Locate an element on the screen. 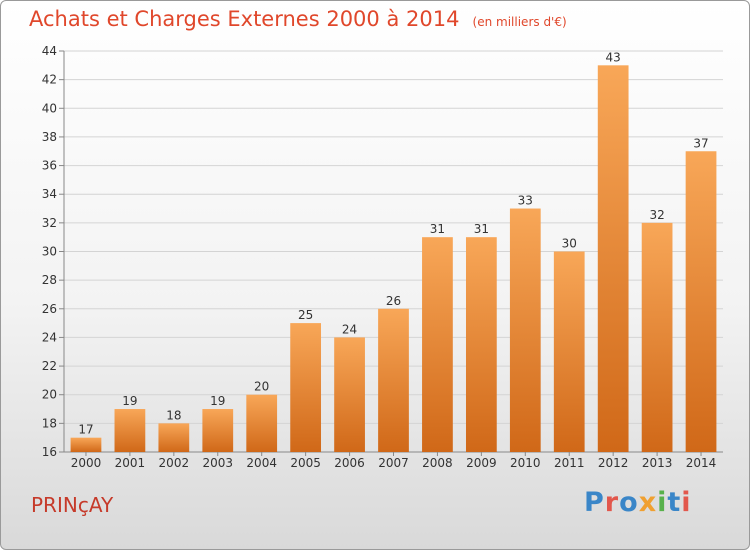 This screenshot has width=750, height=551. data-label-2006: 24 is located at coordinates (349, 329).